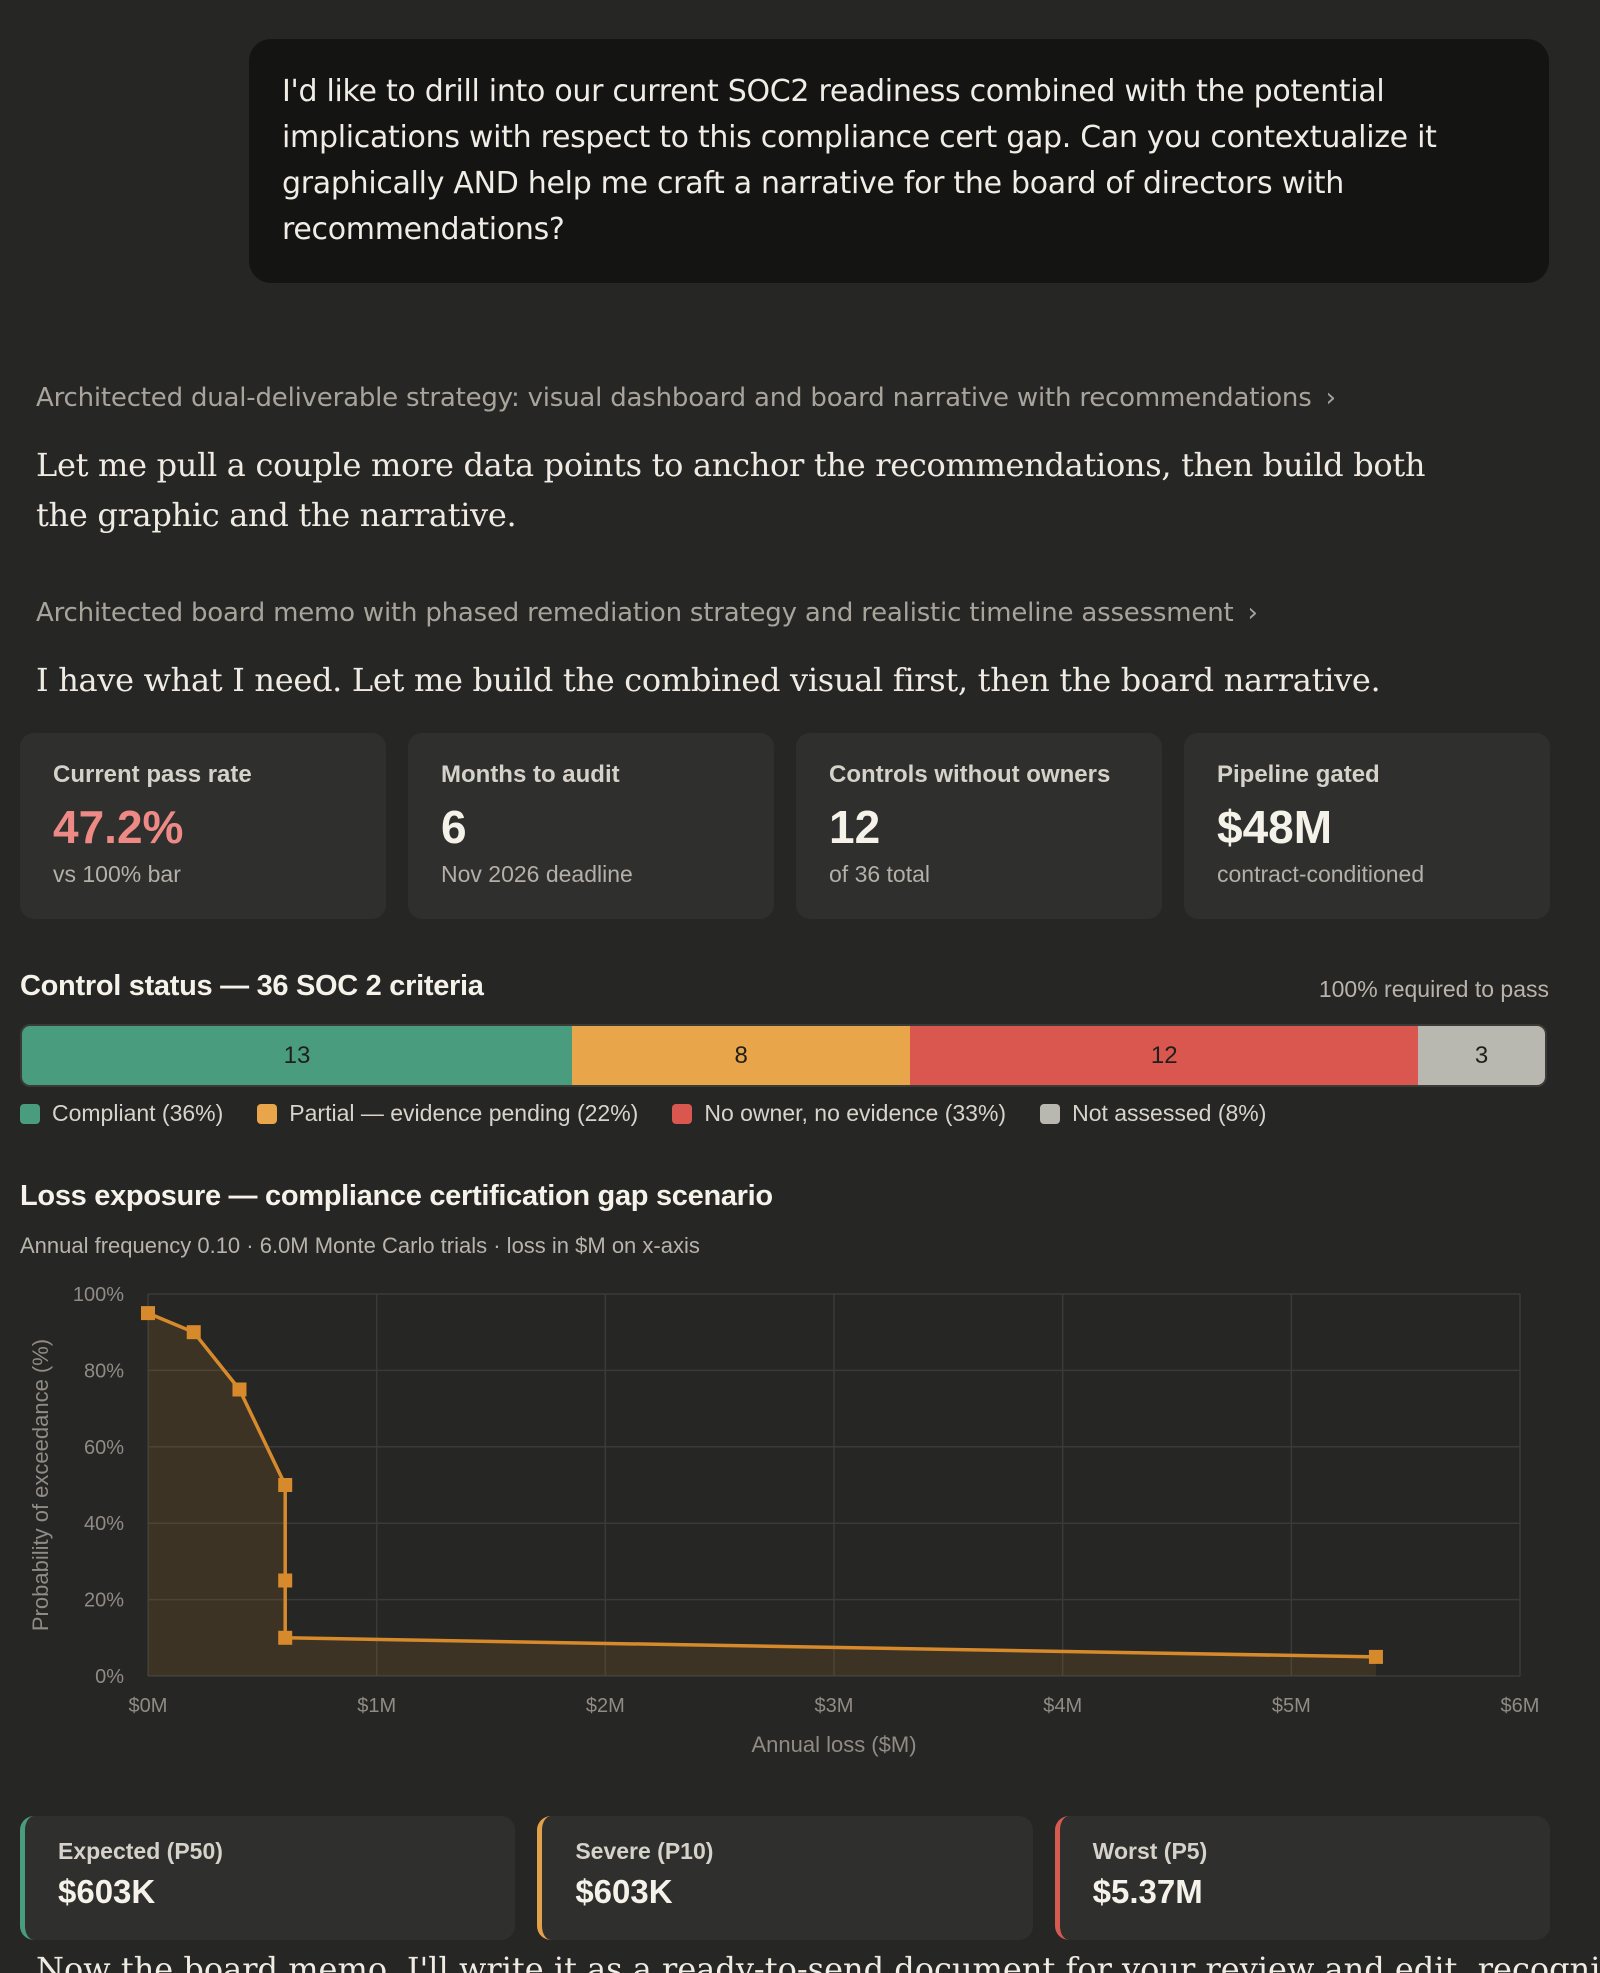  I want to click on outcome-label: Worst (P5), so click(1150, 1851).